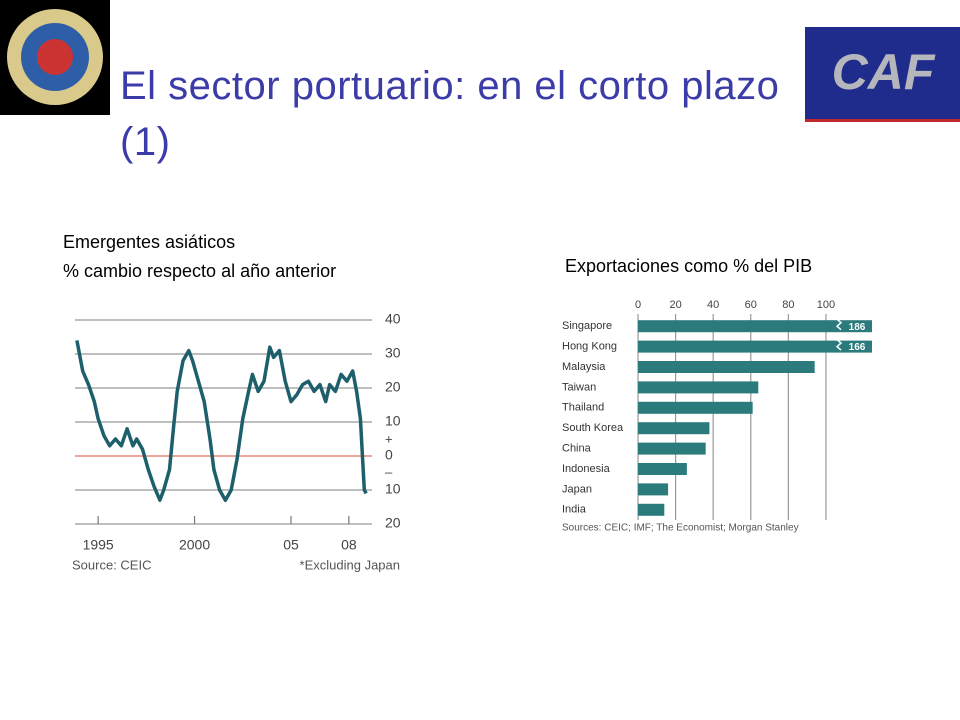 This screenshot has width=960, height=720. Describe the element at coordinates (350, 564) in the screenshot. I see `footnote: *Excluding Japan` at that location.